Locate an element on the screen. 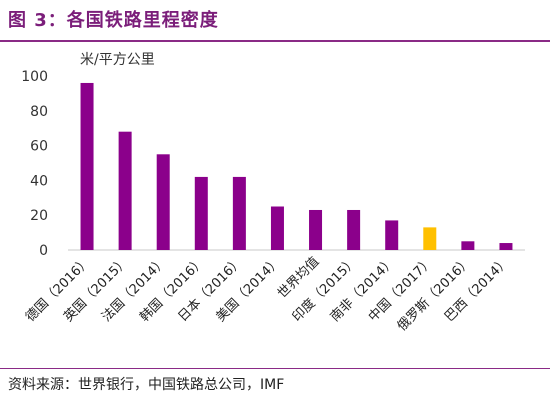 Image resolution: width=550 pixels, height=410 pixels. source-note: 资料来源：世界银行，中国铁路总公司，IMF is located at coordinates (146, 385).